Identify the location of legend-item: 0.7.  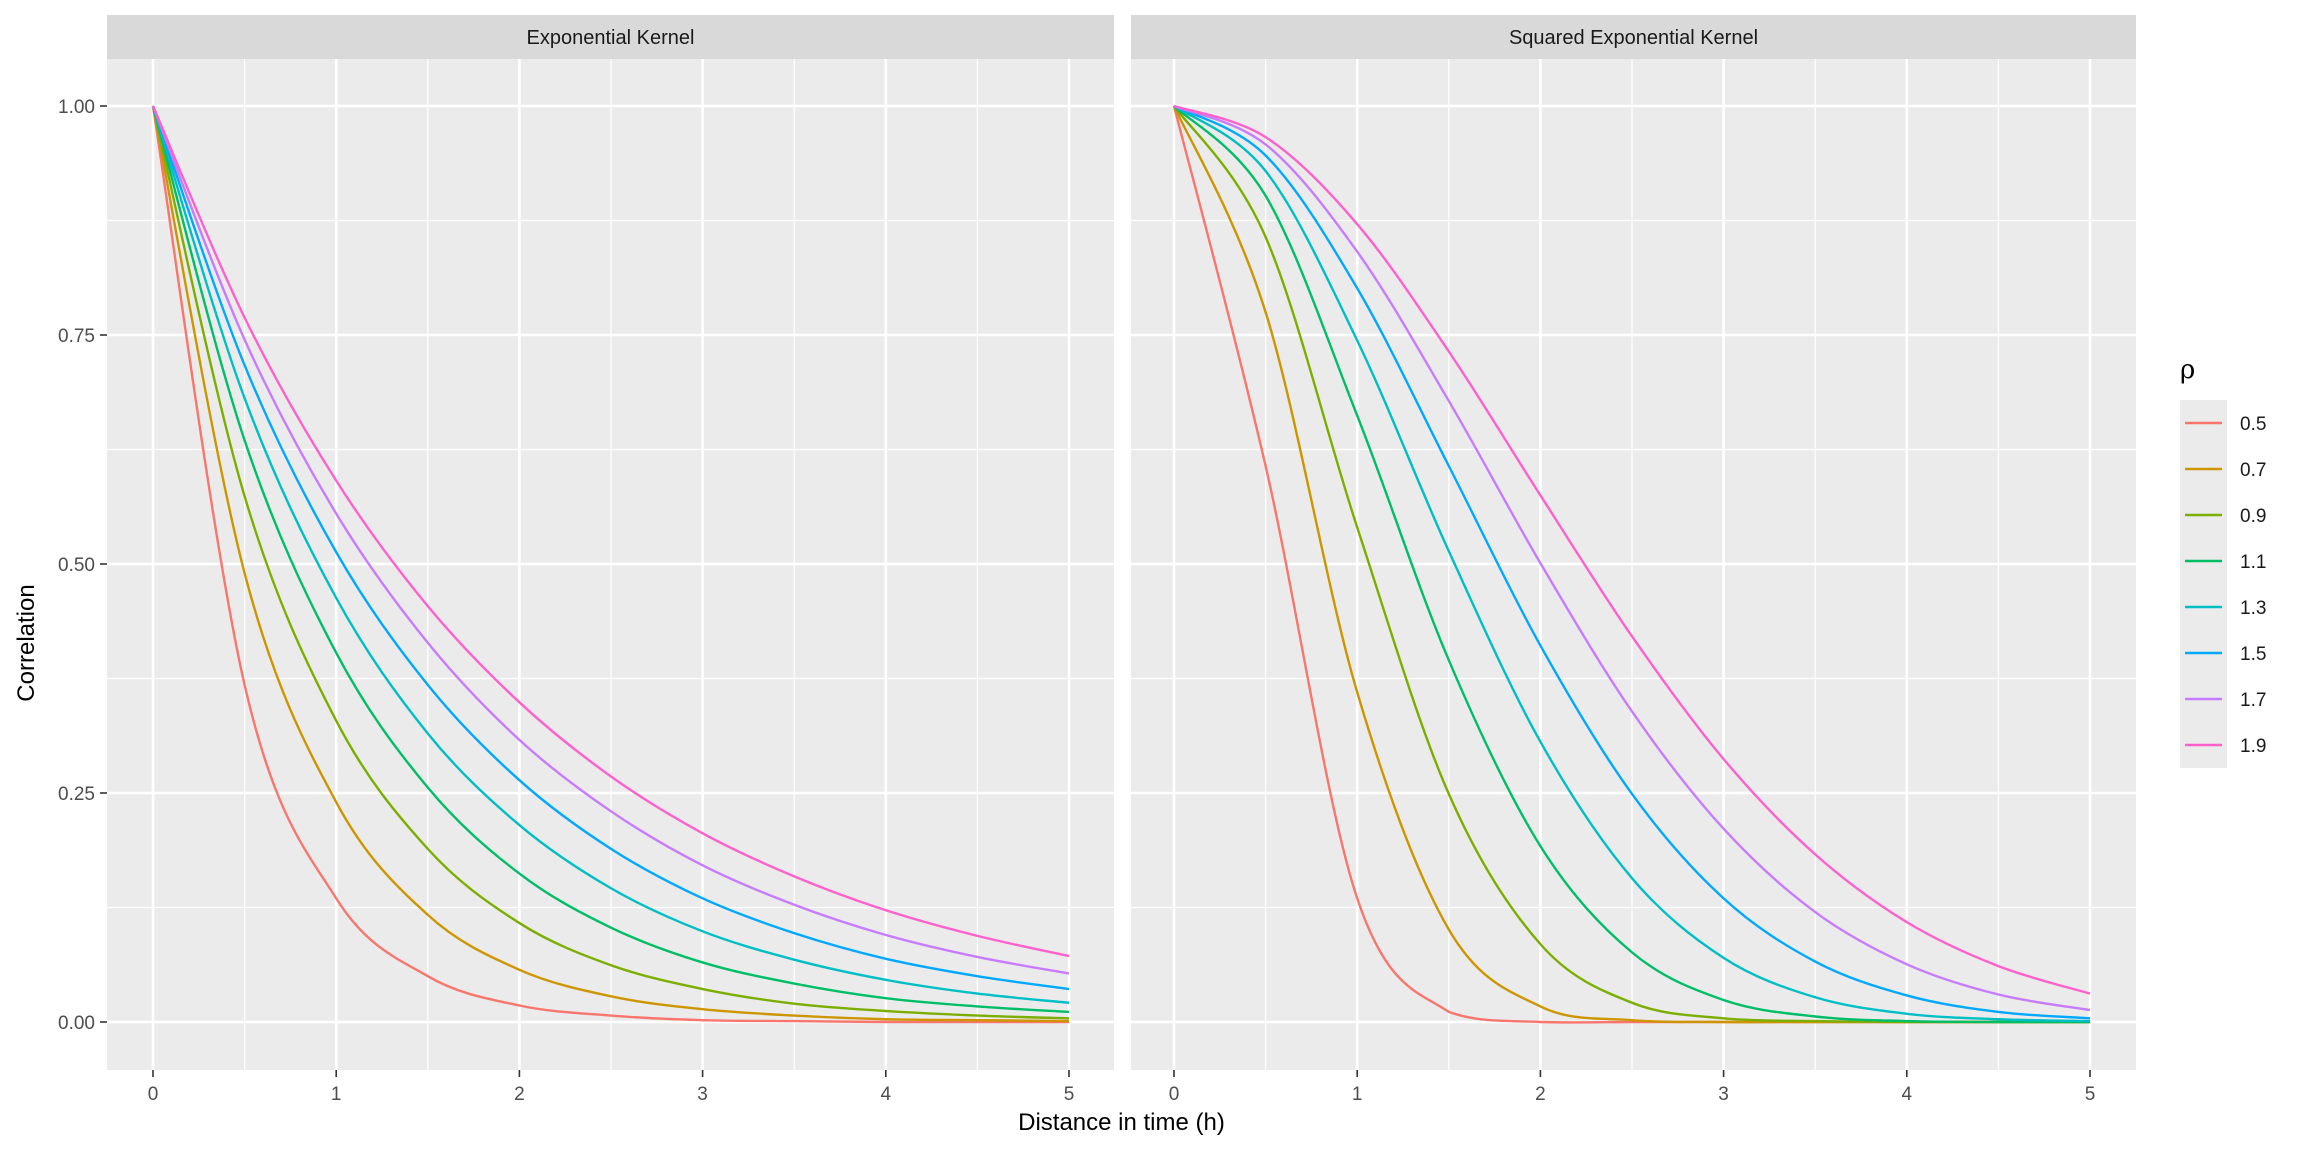
(2223, 469).